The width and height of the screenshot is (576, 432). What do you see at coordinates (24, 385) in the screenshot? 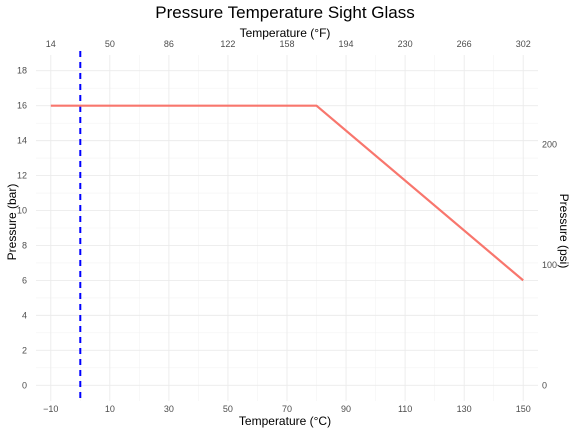
I see `y-left-tick-label: 0` at bounding box center [24, 385].